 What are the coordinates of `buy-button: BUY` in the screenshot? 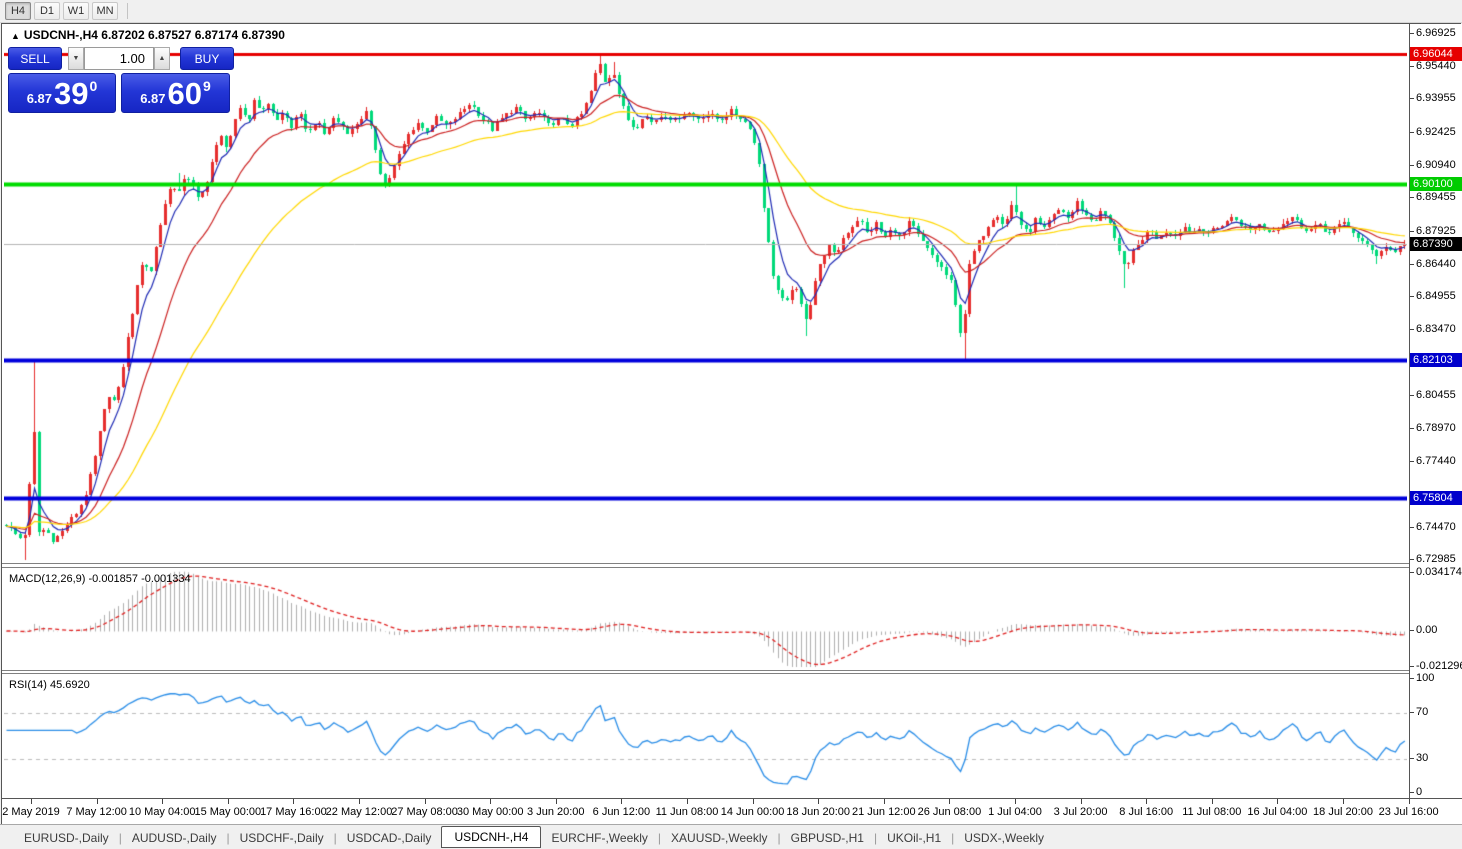 It's located at (207, 58).